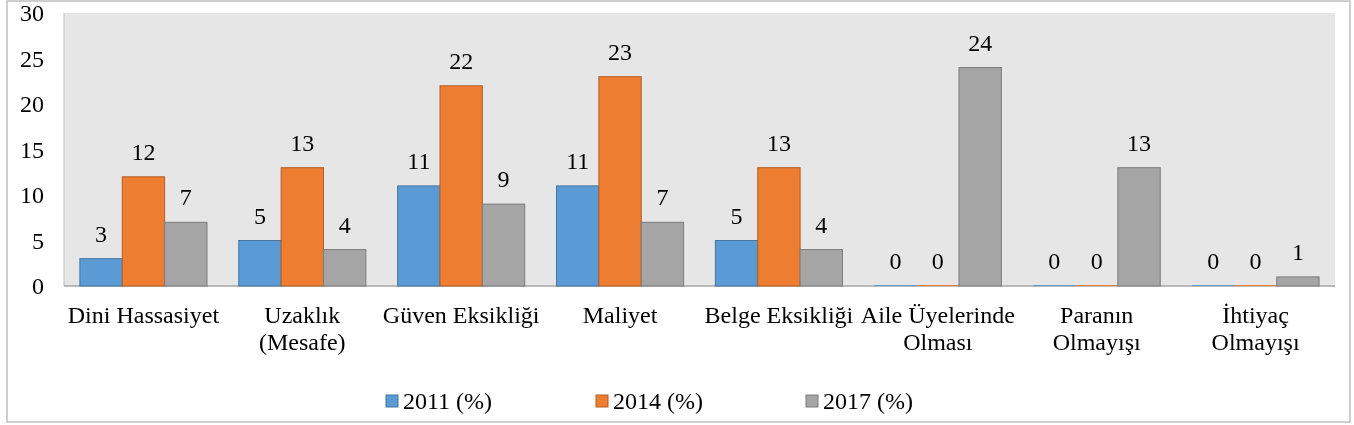 The width and height of the screenshot is (1354, 425). What do you see at coordinates (38, 240) in the screenshot?
I see `y-tick-label: 5` at bounding box center [38, 240].